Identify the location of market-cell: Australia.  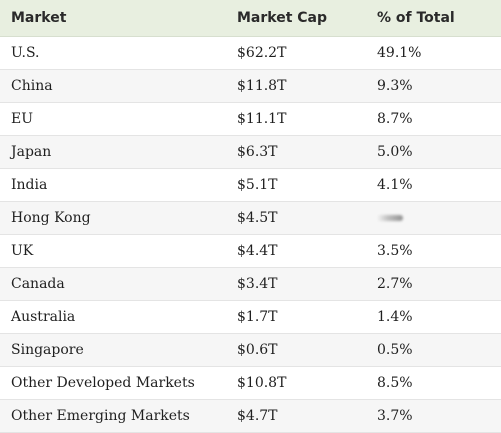
(113, 317).